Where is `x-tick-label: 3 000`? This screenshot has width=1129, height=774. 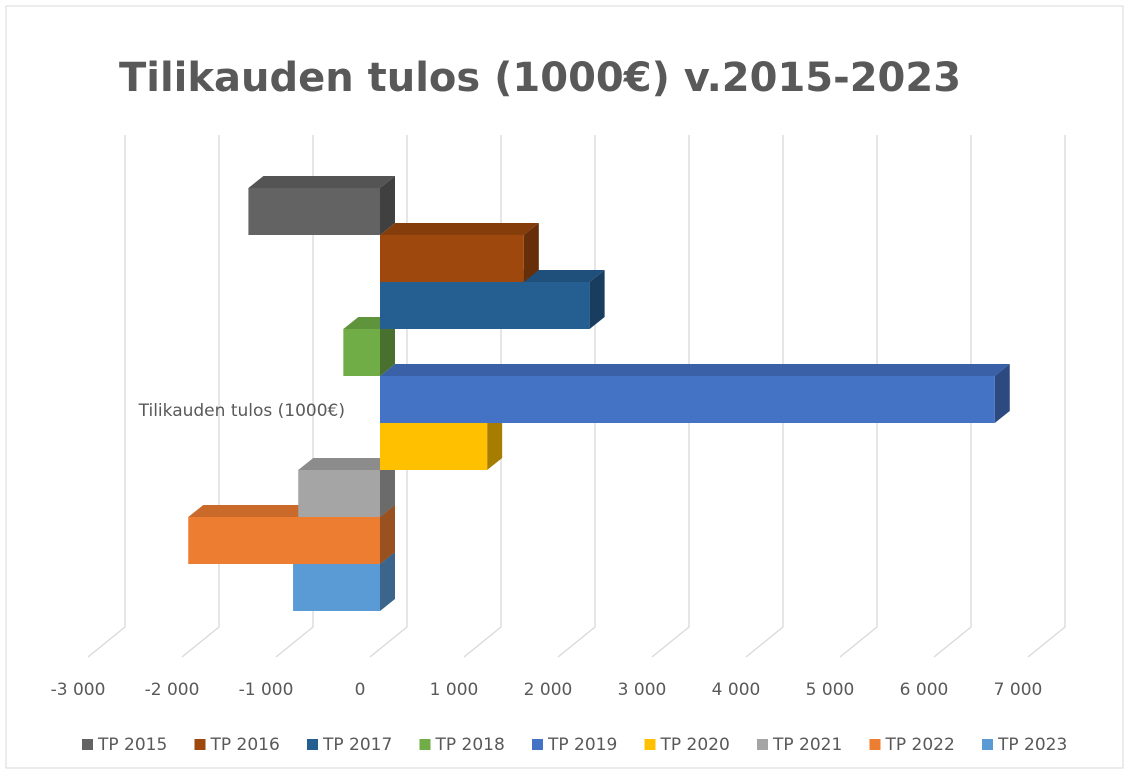
x-tick-label: 3 000 is located at coordinates (642, 690).